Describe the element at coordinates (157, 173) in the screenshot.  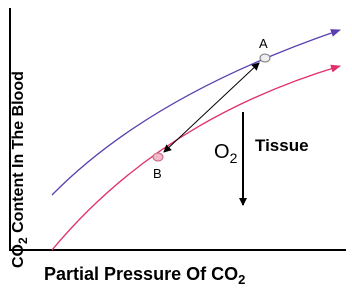
I see `point-label: B` at that location.